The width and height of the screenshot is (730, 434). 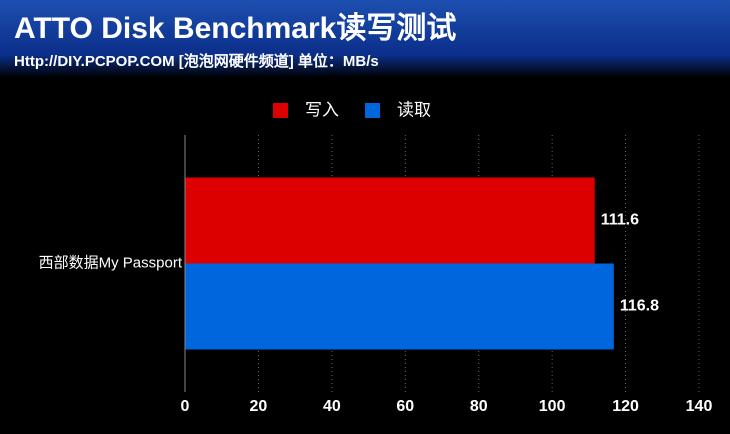 I want to click on x-tick-label: 20, so click(x=259, y=406).